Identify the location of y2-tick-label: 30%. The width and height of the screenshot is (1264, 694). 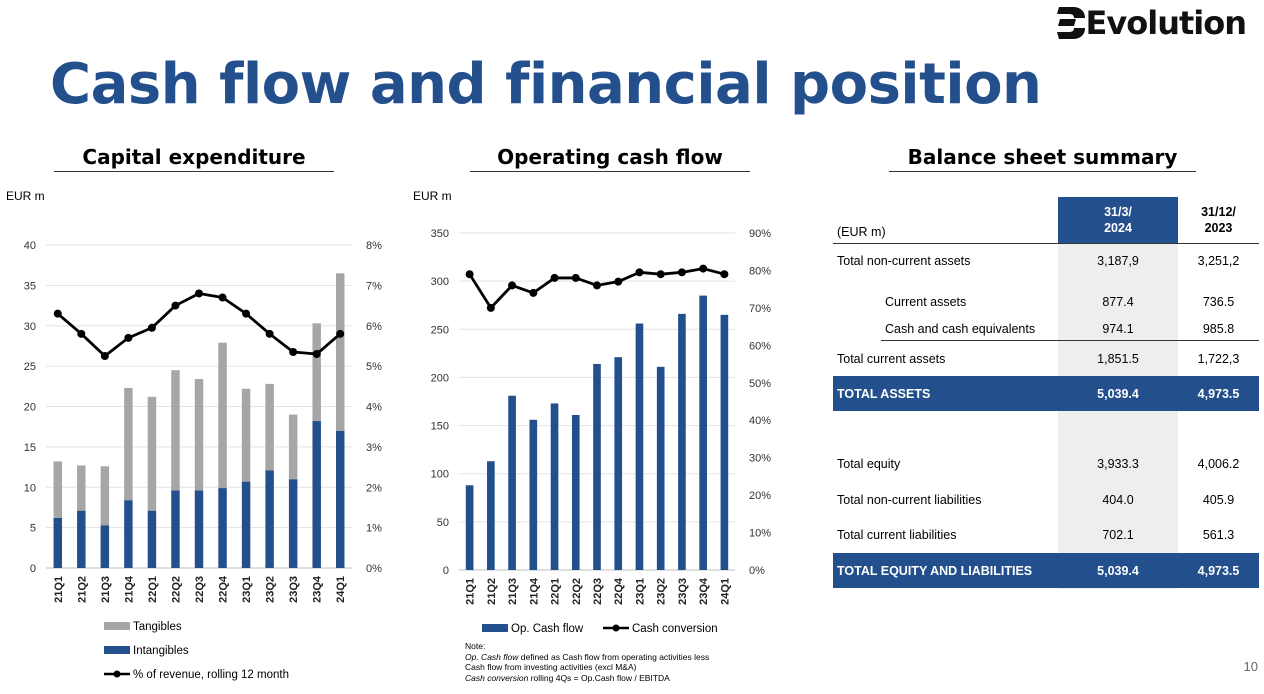
(760, 459).